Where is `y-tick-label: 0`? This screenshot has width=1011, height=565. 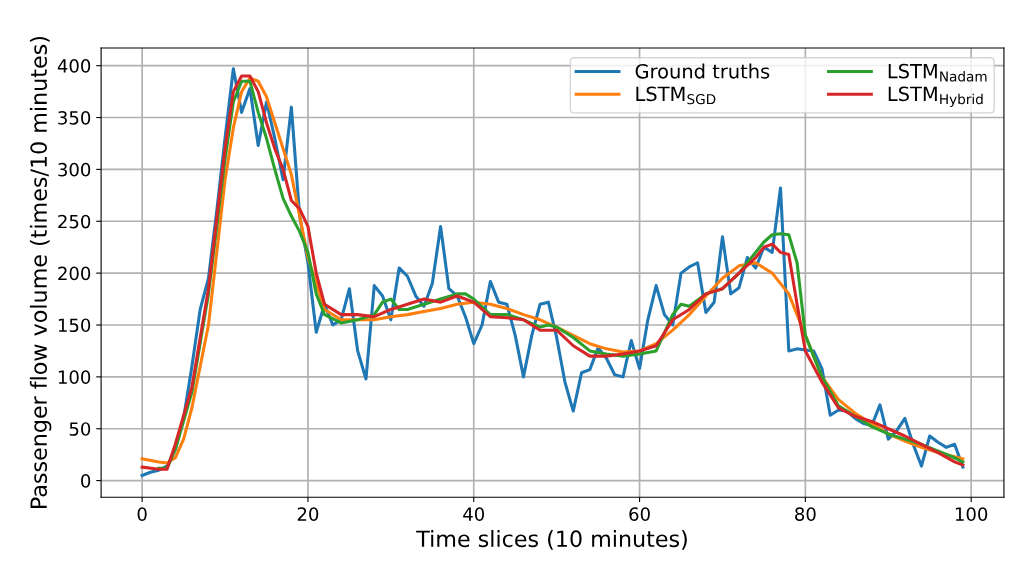
y-tick-label: 0 is located at coordinates (86, 481).